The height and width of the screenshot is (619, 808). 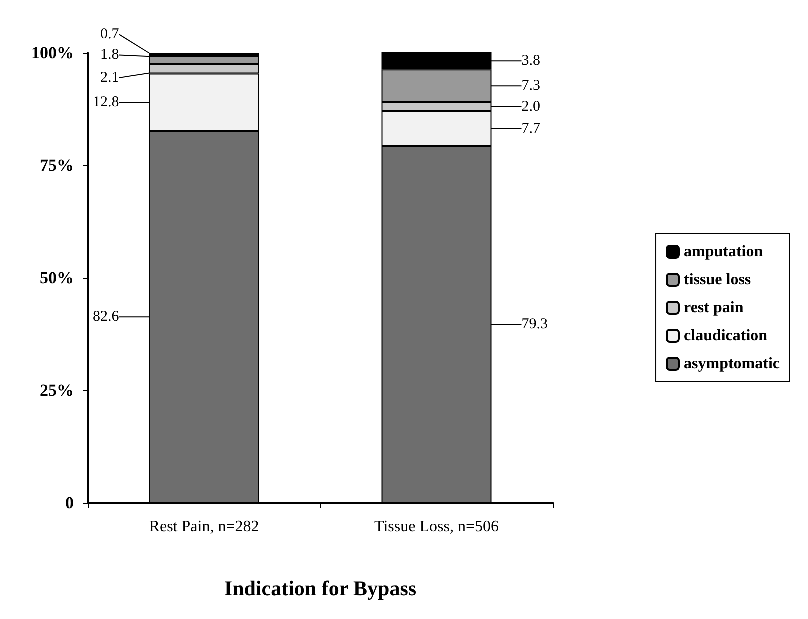 I want to click on x-axis-title: Indication for Bypass, so click(x=320, y=588).